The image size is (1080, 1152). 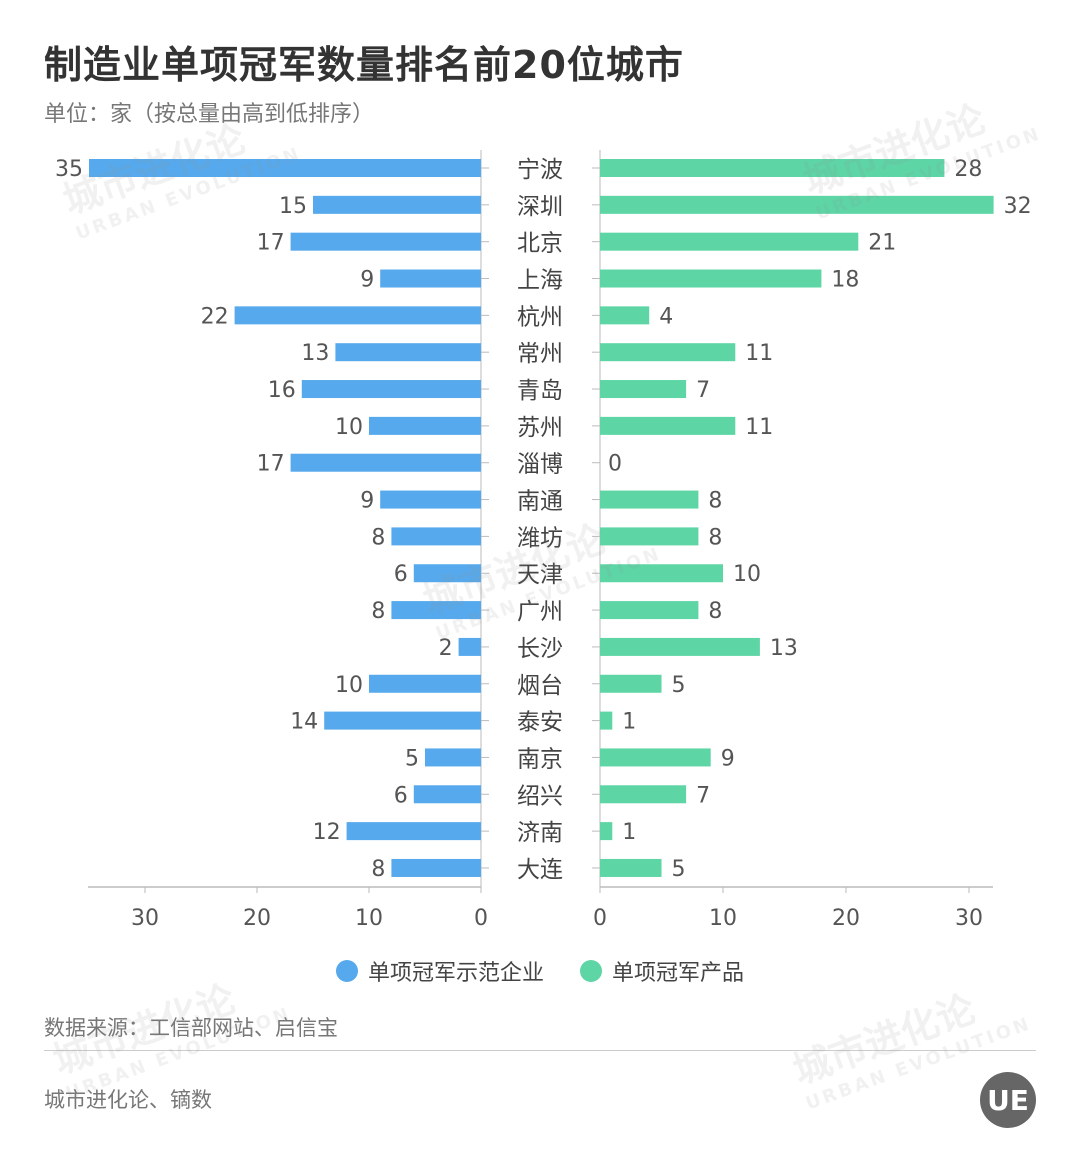 I want to click on category-label: 南京, so click(x=540, y=759).